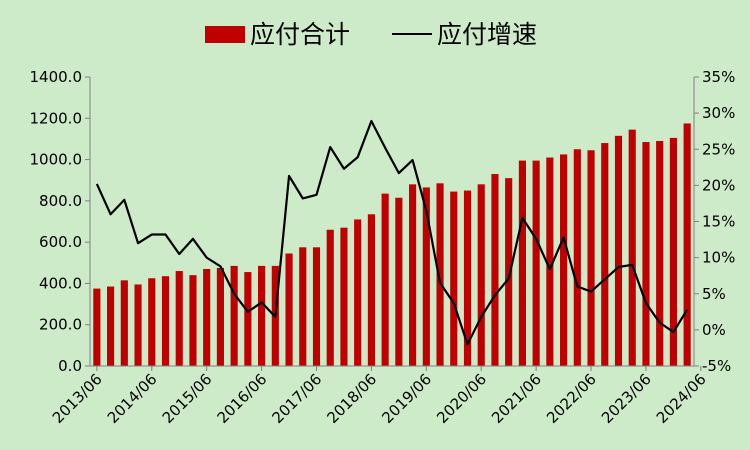 The height and width of the screenshot is (450, 750). I want to click on left-tick-label: 200.0, so click(60, 325).